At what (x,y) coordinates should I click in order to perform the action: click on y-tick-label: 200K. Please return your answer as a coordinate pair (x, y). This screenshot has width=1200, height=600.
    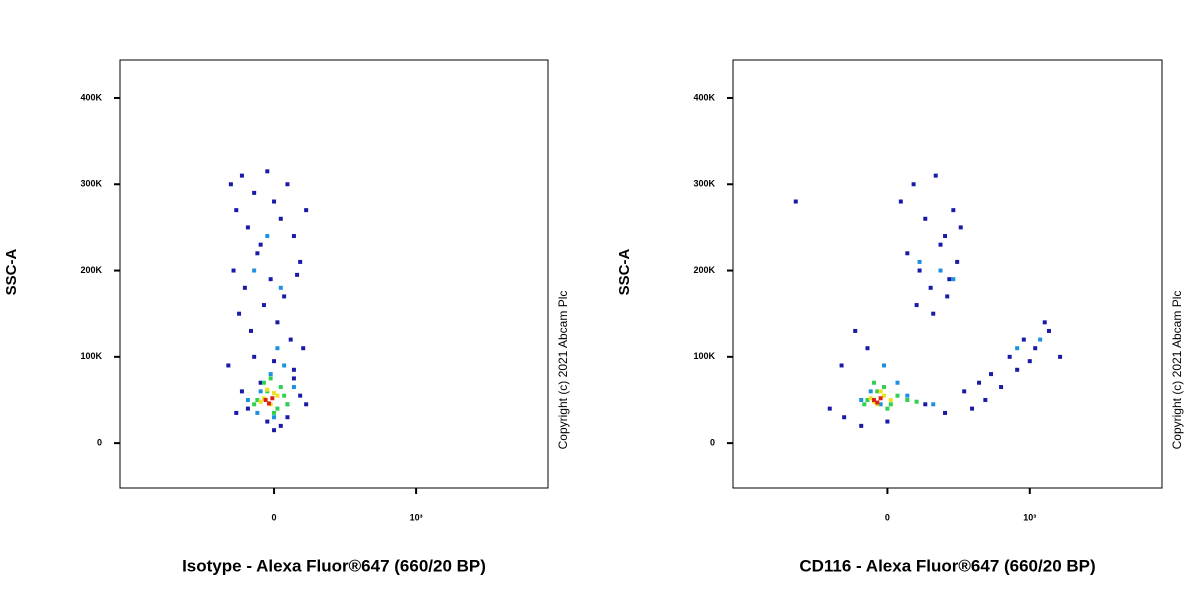
    Looking at the image, I should click on (91, 270).